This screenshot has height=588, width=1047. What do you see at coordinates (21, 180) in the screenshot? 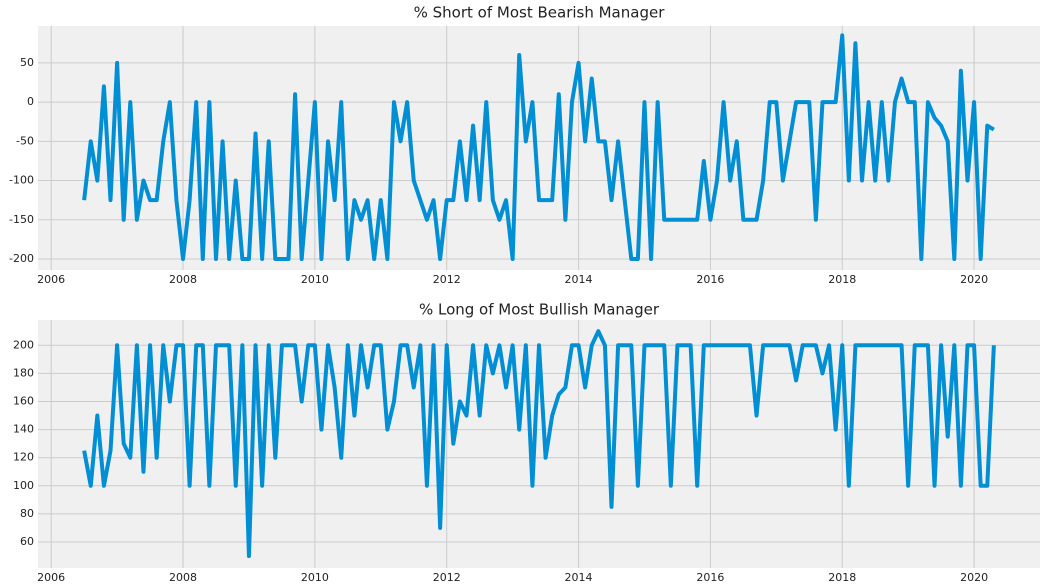
I see `y-tick-label: -100` at bounding box center [21, 180].